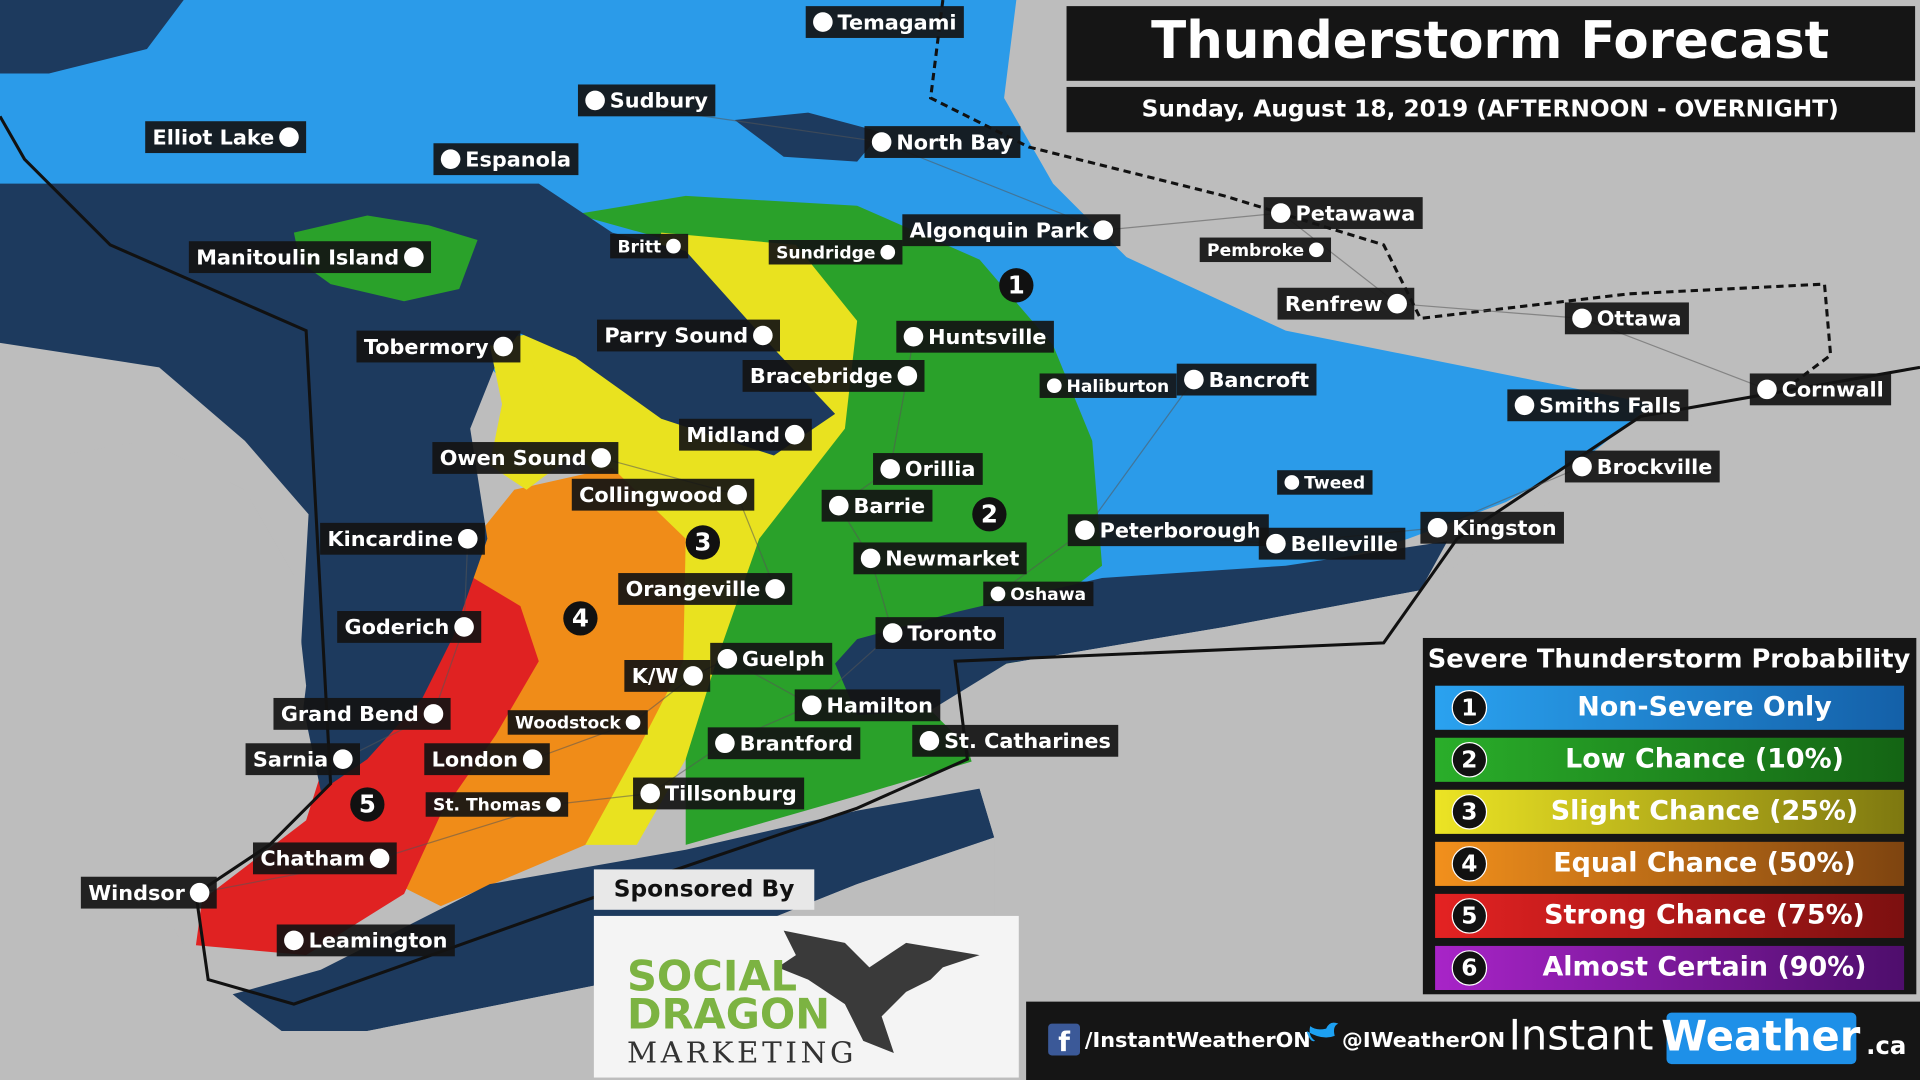  I want to click on city-label: Grand Bend, so click(362, 713).